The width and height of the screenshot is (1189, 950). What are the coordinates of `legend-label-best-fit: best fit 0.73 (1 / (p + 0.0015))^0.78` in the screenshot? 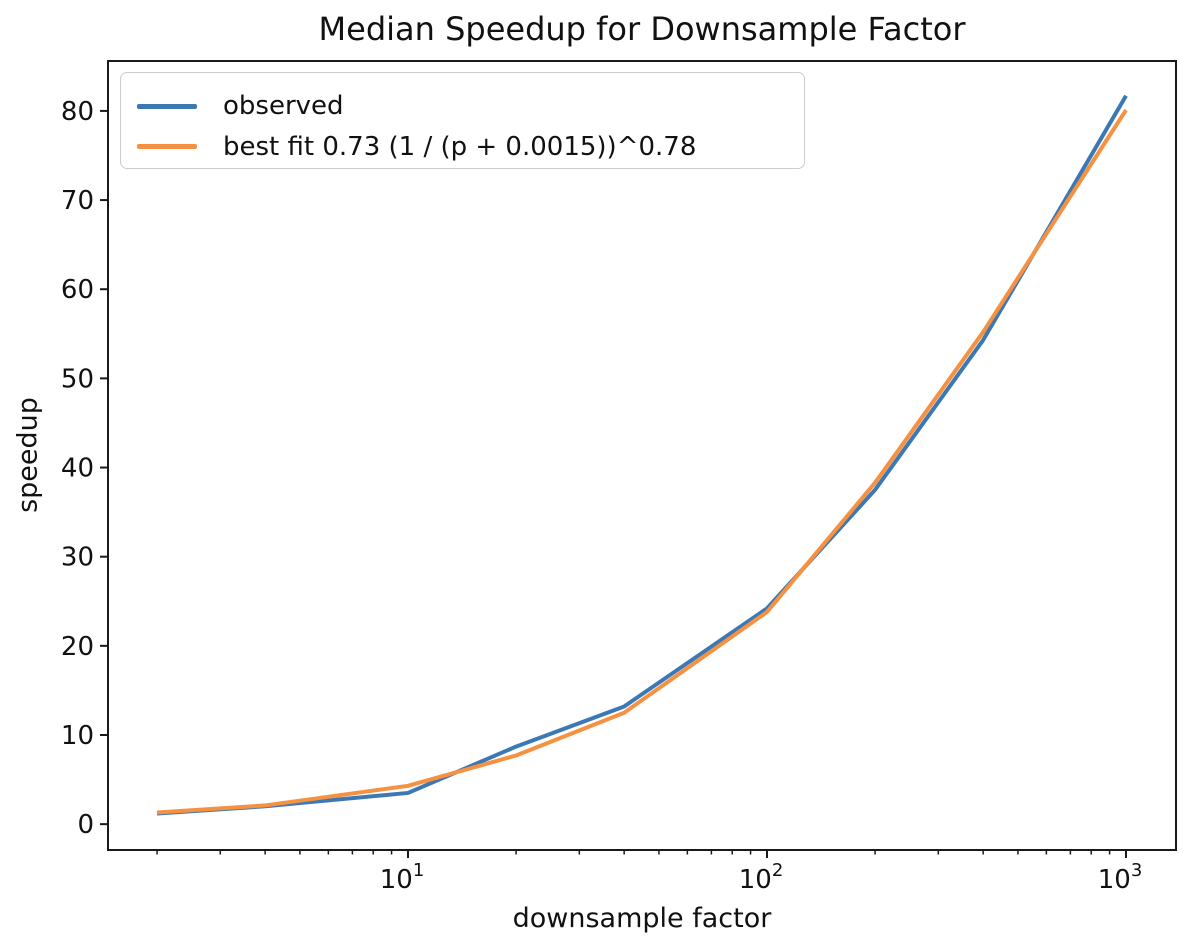 It's located at (460, 146).